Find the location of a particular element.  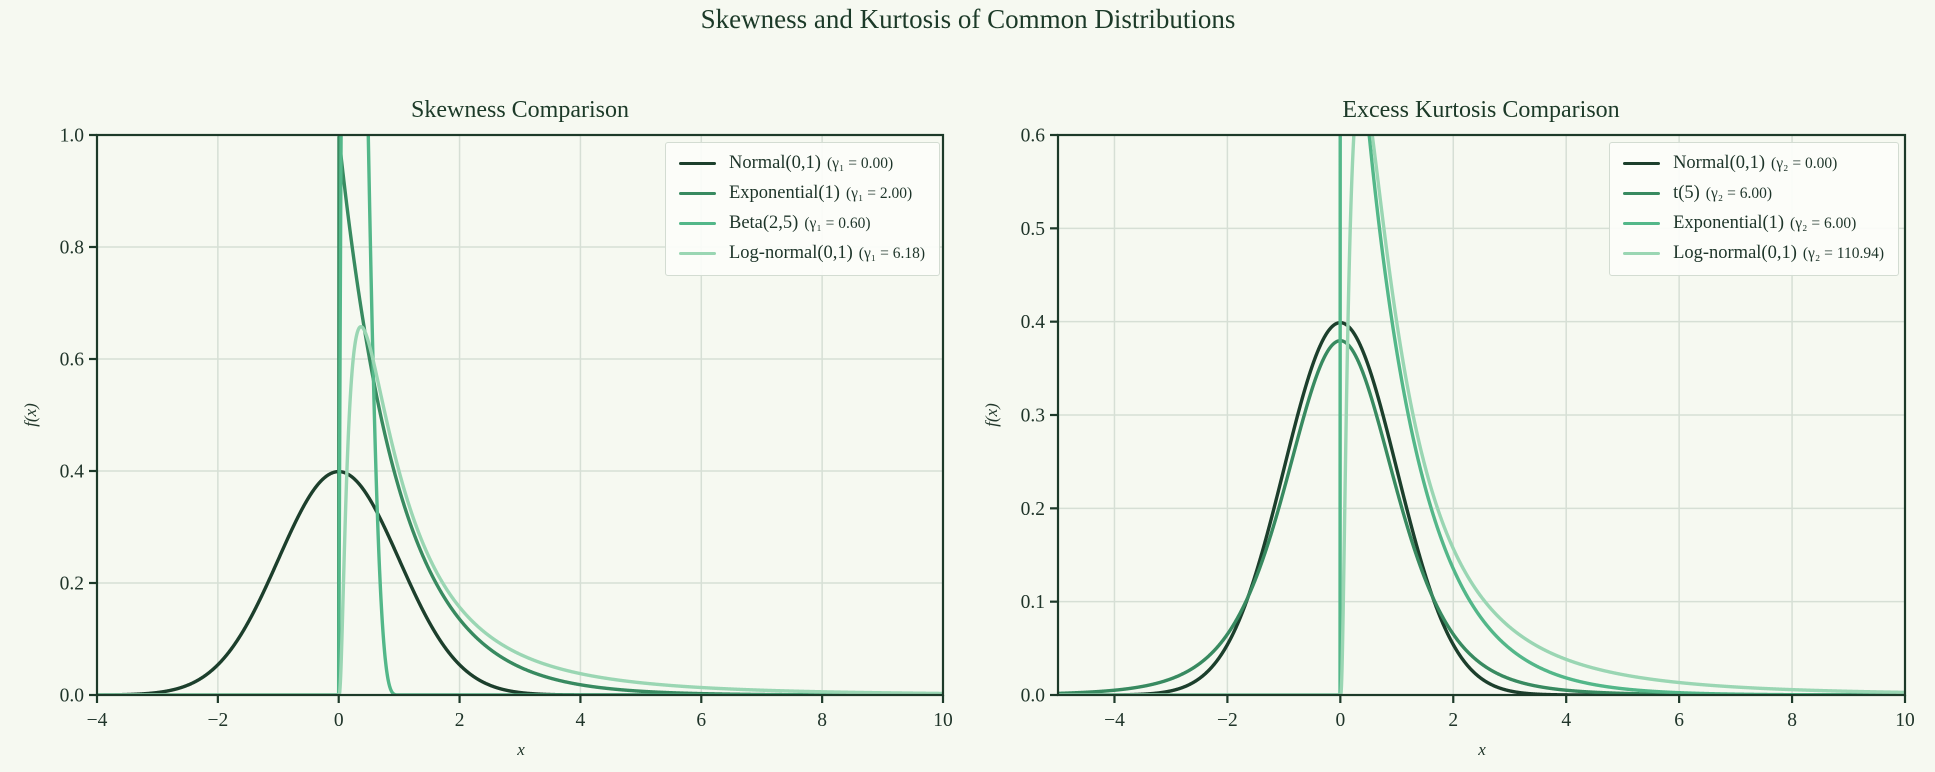

legend-item: Exponential(1) (γ₁ = 2.00) is located at coordinates (801, 193).